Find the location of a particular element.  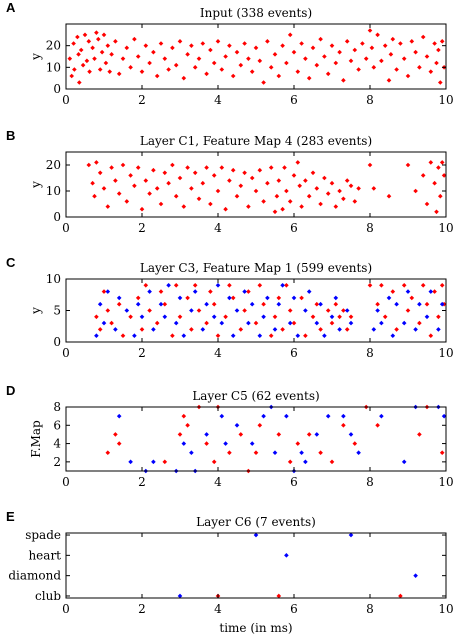

x-tick-label: 2 is located at coordinates (142, 482).